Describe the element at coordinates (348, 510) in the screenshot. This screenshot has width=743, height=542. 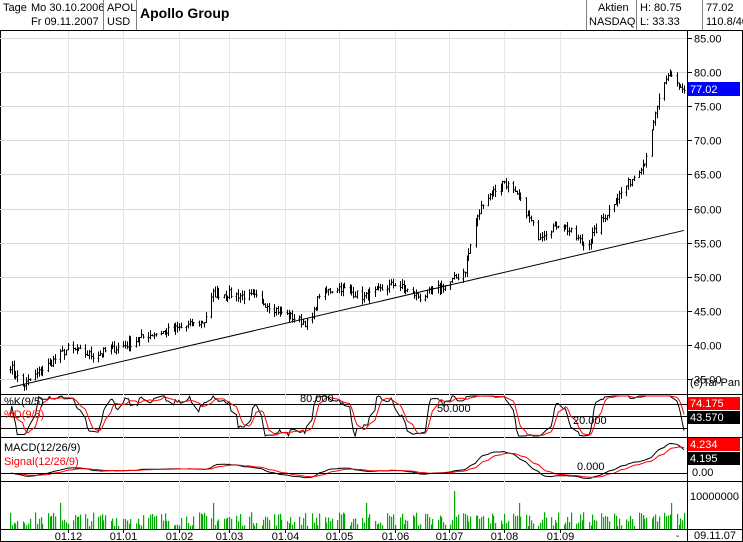
I see `volume-bars` at that location.